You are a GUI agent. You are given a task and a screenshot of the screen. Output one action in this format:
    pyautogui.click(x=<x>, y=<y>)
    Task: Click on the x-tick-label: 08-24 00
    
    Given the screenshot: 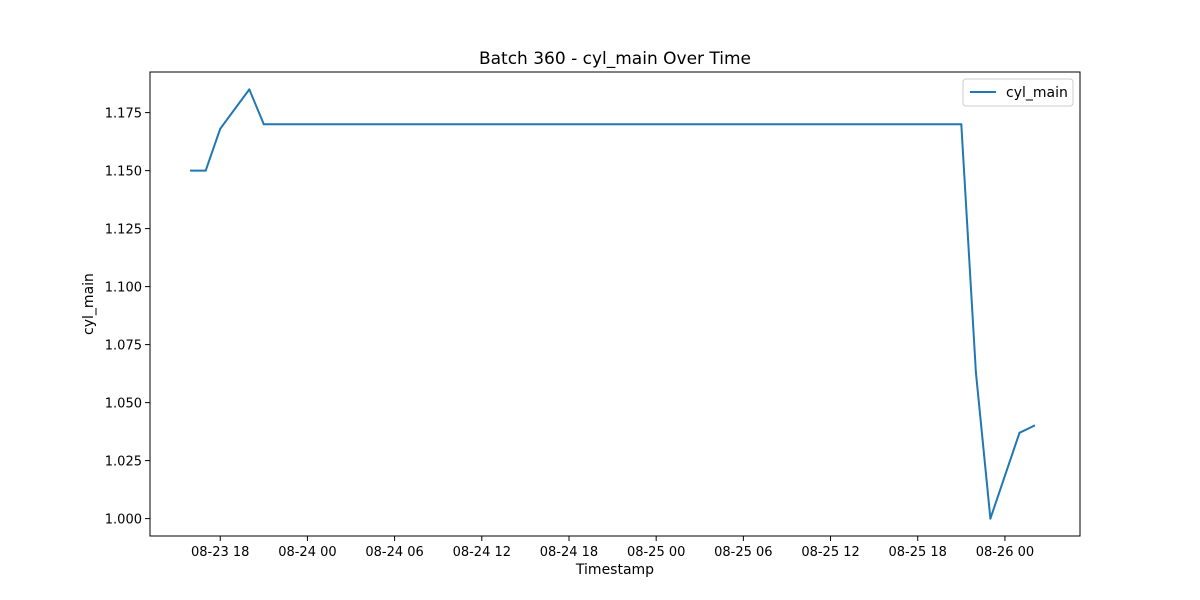 What is the action you would take?
    pyautogui.click(x=307, y=552)
    